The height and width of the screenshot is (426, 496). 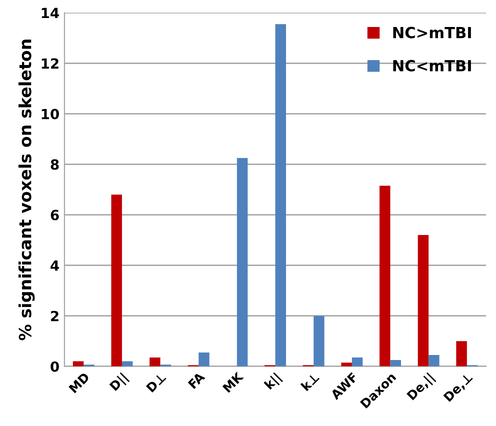 What do you see at coordinates (432, 32) in the screenshot?
I see `legend-label: NC>mTBI` at bounding box center [432, 32].